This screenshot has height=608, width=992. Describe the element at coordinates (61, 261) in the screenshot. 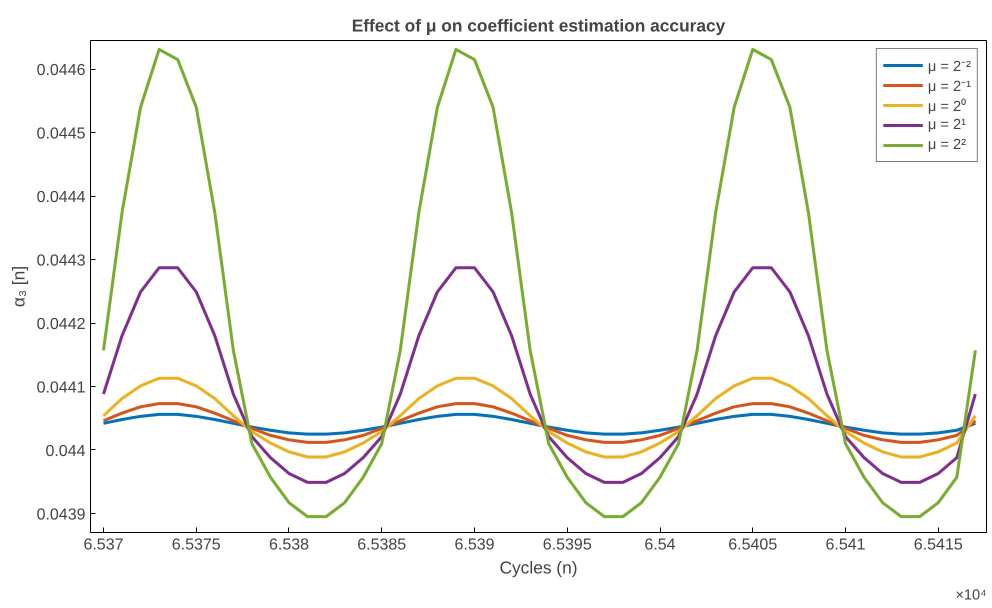

I see `y-tick-label: 0.0443` at that location.